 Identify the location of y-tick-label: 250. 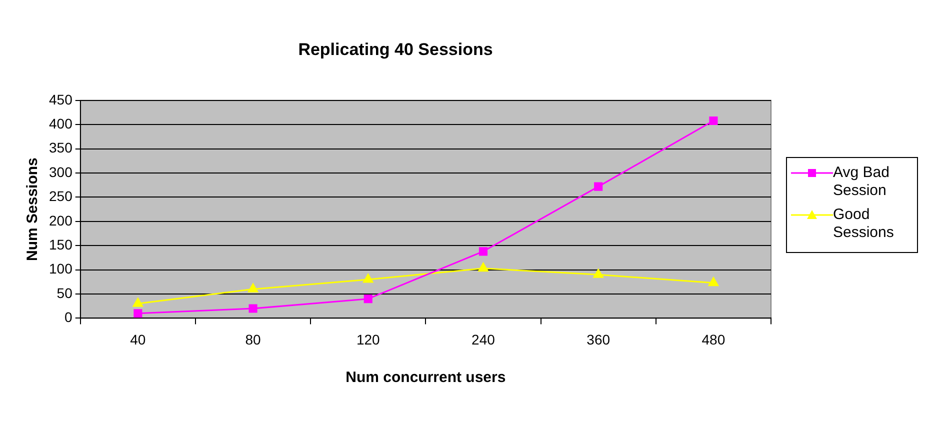
(61, 196).